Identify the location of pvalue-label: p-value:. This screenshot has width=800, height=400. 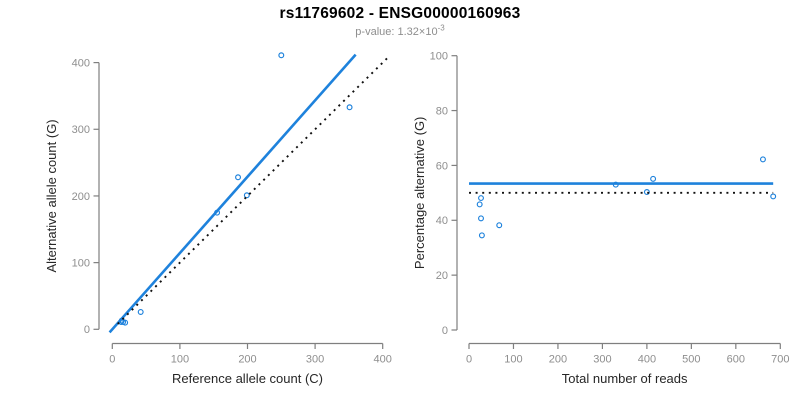
(376, 32).